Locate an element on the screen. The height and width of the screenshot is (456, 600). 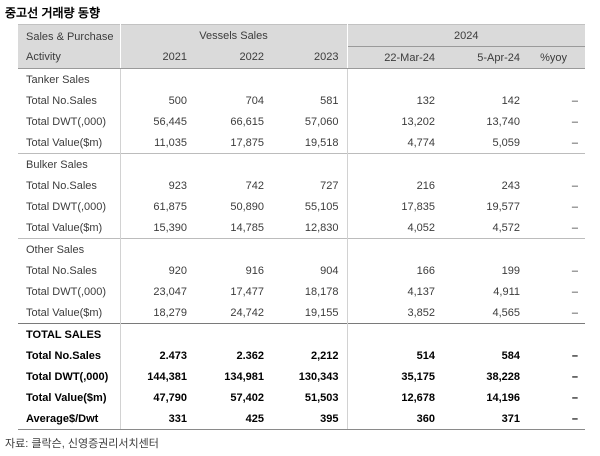
header-yoy: %yoy is located at coordinates (557, 57).